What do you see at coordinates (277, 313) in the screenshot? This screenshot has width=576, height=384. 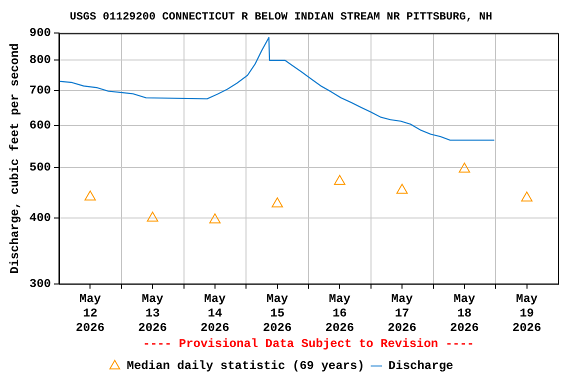 I see `x-tick-label: May 15 2026` at bounding box center [277, 313].